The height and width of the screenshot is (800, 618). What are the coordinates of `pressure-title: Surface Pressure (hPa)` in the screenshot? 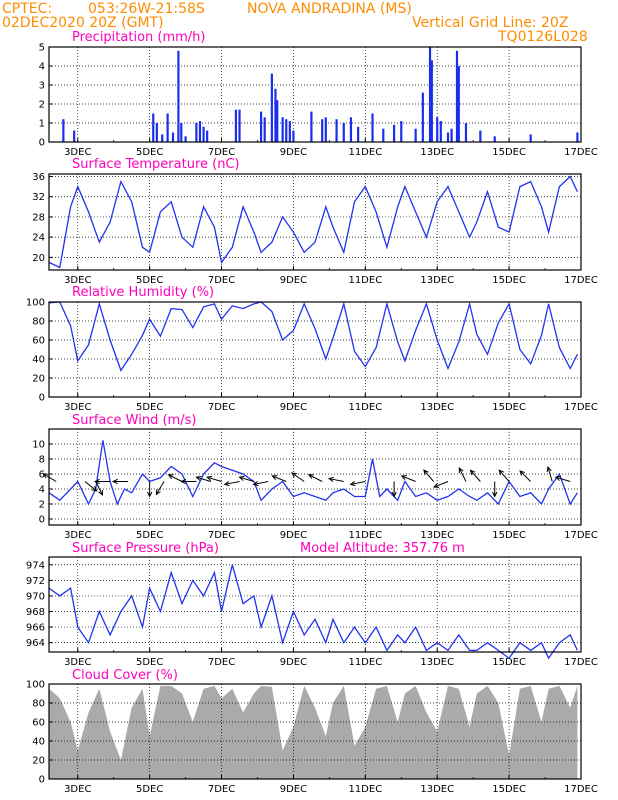 It's located at (145, 548).